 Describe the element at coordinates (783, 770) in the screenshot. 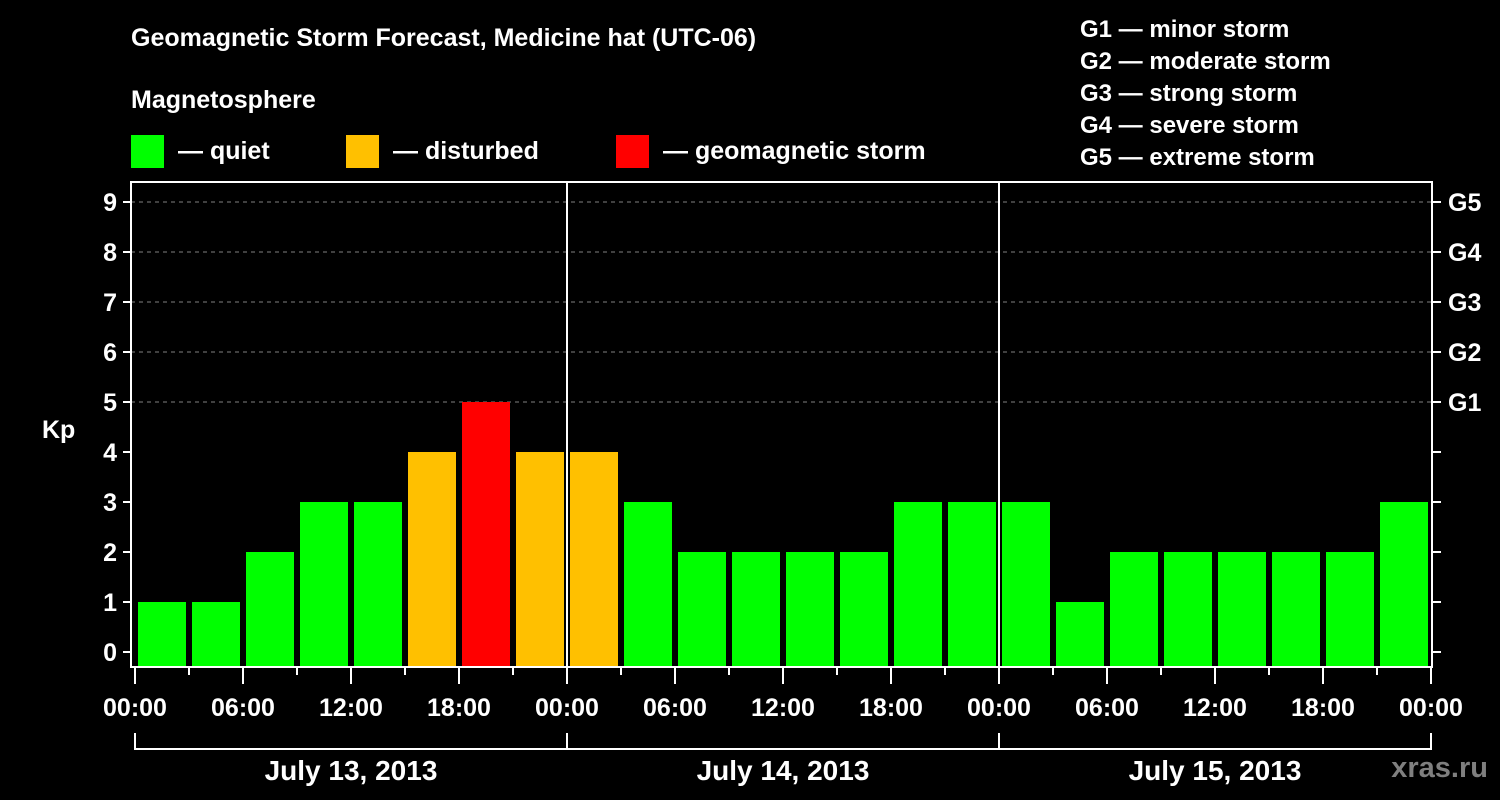

I see `day-label: July 14, 2013` at that location.